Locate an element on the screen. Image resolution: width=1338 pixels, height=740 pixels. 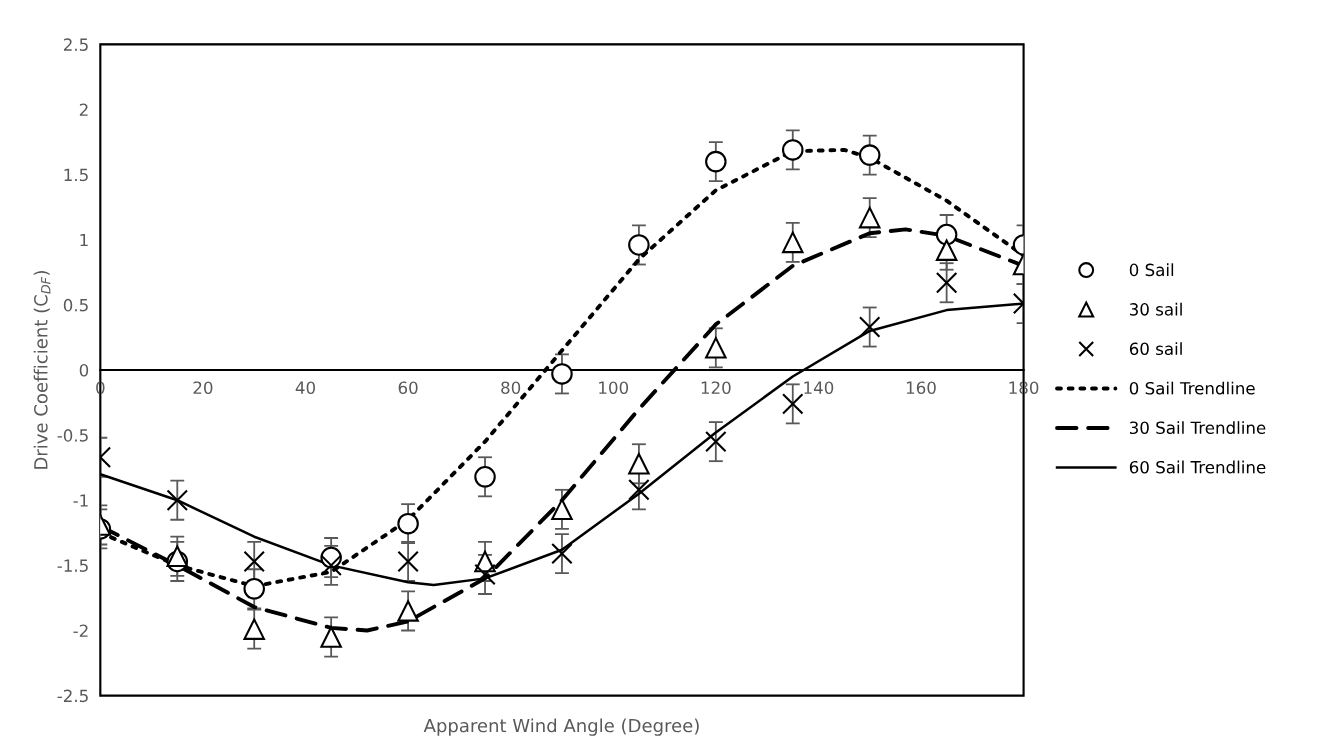
x-axis-title: Apparent Wind Angle (Degree) is located at coordinates (561, 727).